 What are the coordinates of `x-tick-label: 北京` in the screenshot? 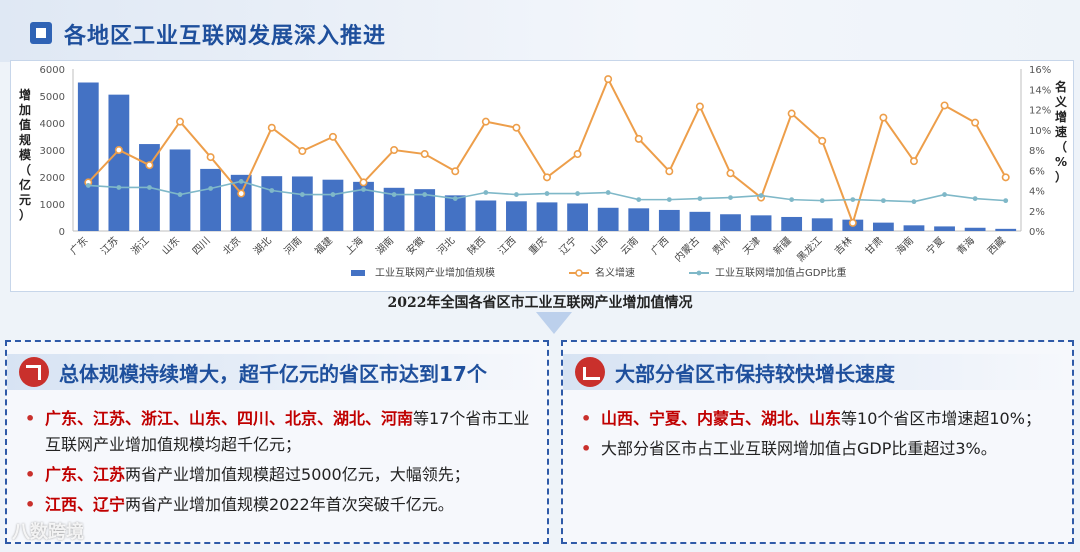 It's located at (231, 245).